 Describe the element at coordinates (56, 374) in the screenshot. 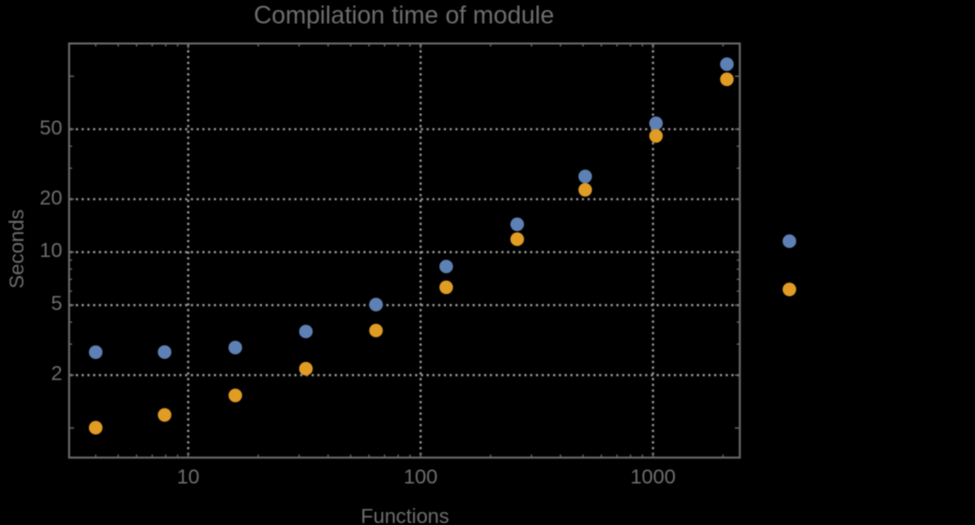

I see `svg-text: 2` at that location.